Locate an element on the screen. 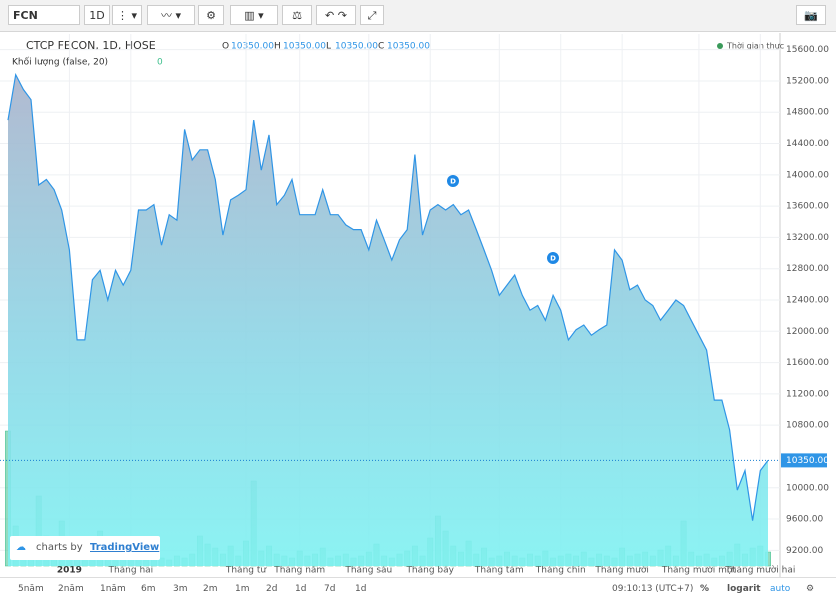  ohlc-key: C is located at coordinates (381, 47).